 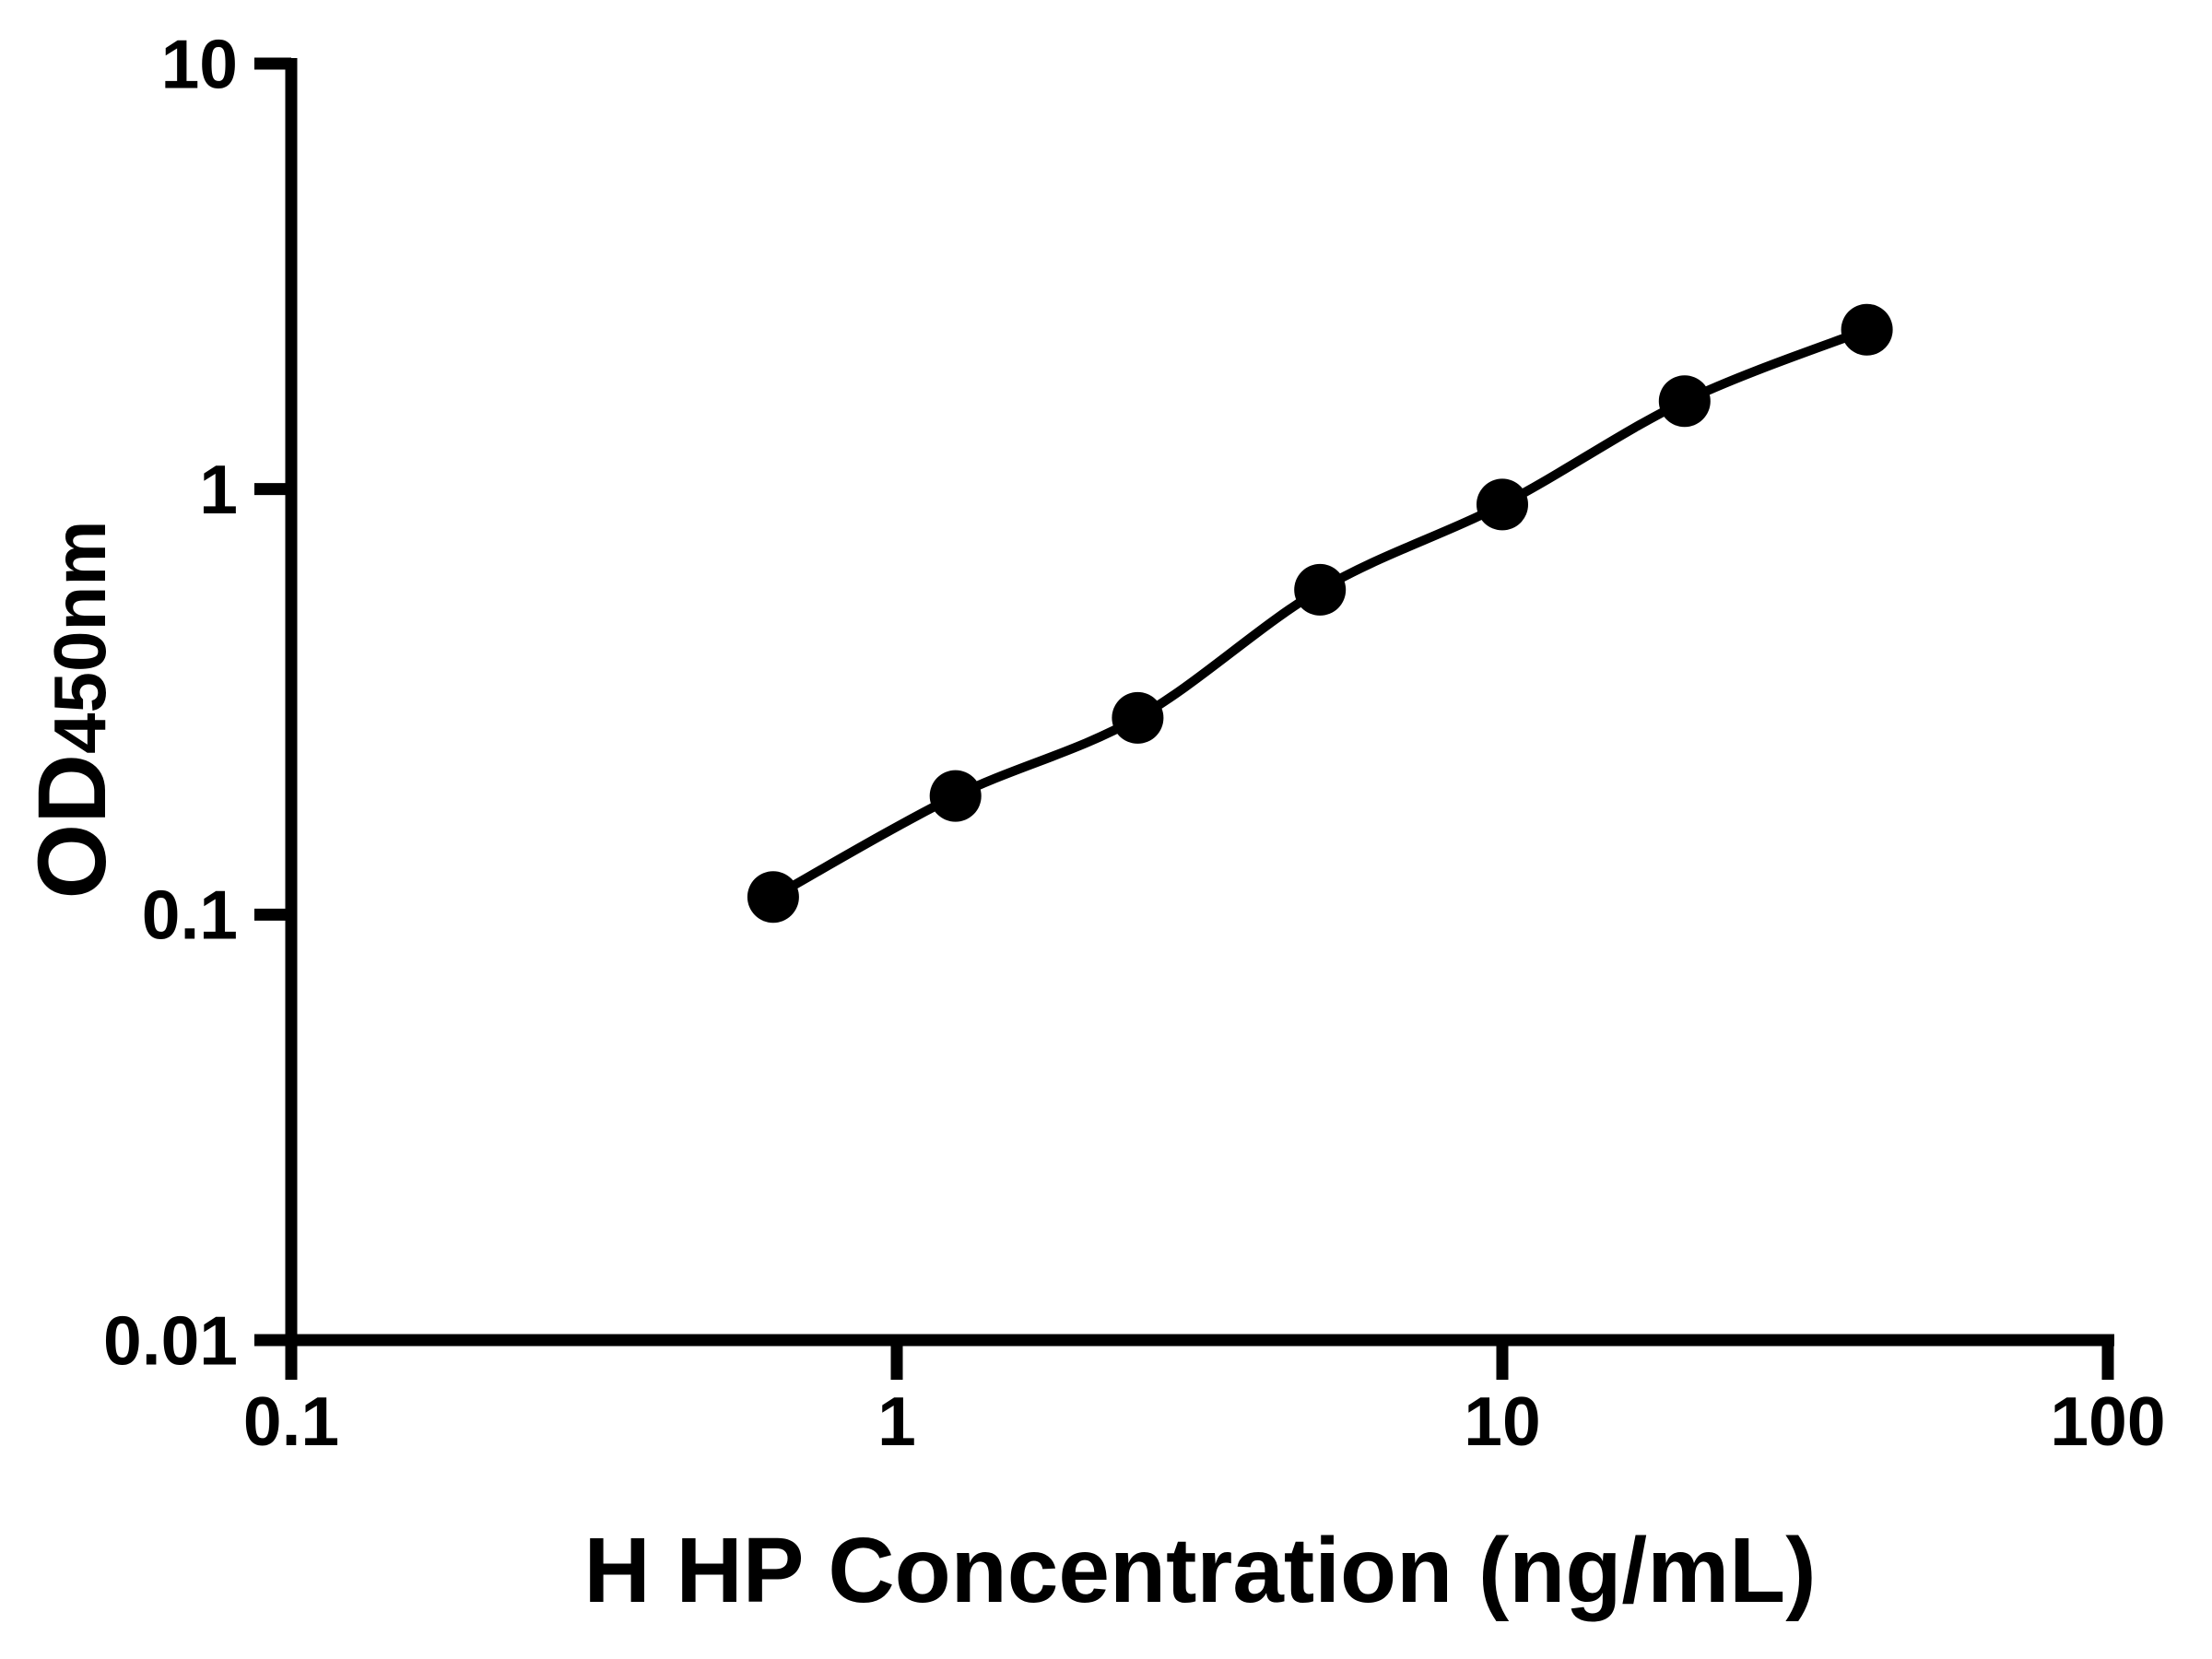 I want to click on y-axis-title: OD450nm, so click(x=72, y=710).